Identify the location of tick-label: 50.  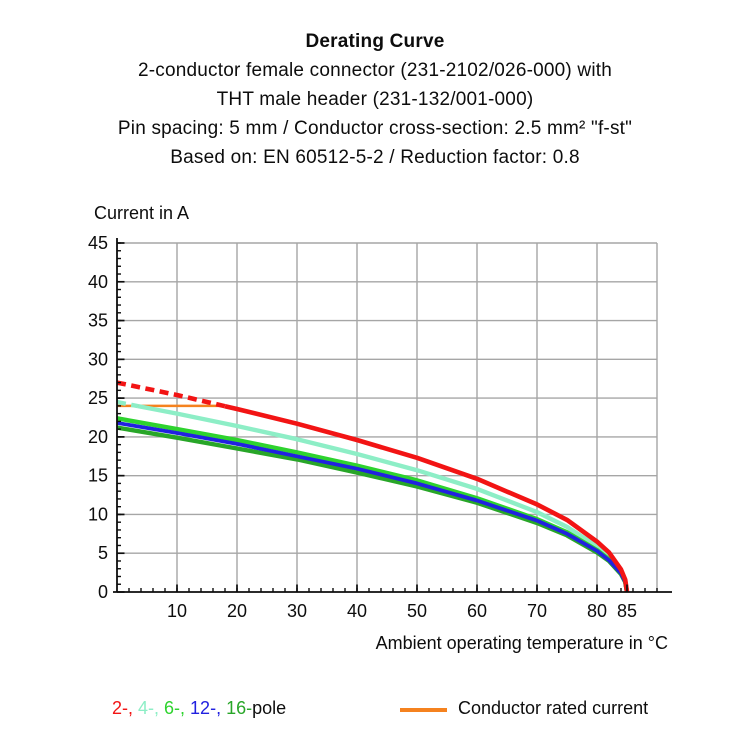
(417, 611).